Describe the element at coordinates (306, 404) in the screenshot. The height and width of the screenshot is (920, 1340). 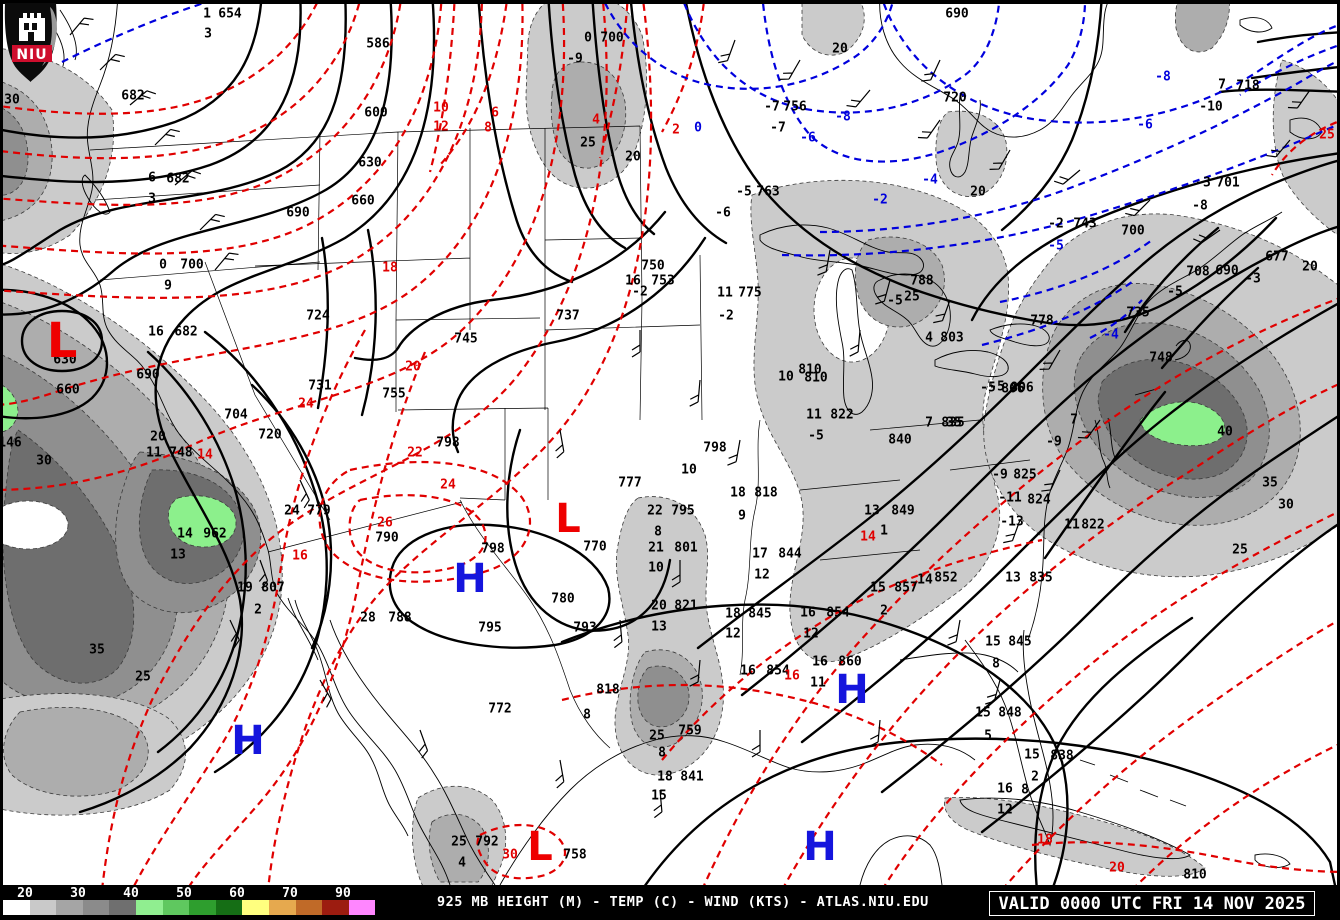
I see `contour-label: 24` at that location.